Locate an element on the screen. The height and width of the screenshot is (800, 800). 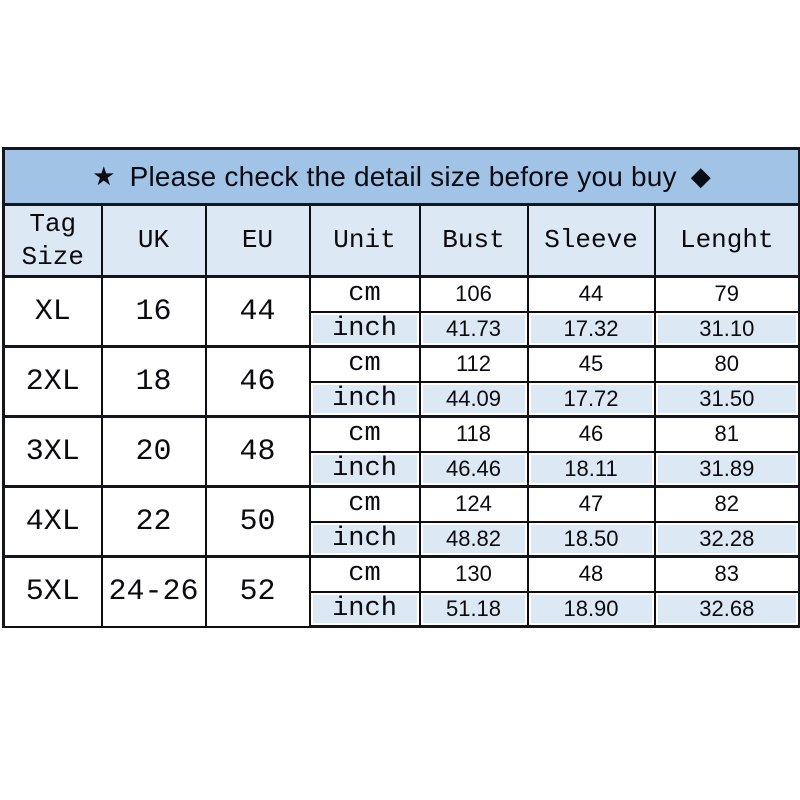
bust-cm-cell: 124 is located at coordinates (473, 504).